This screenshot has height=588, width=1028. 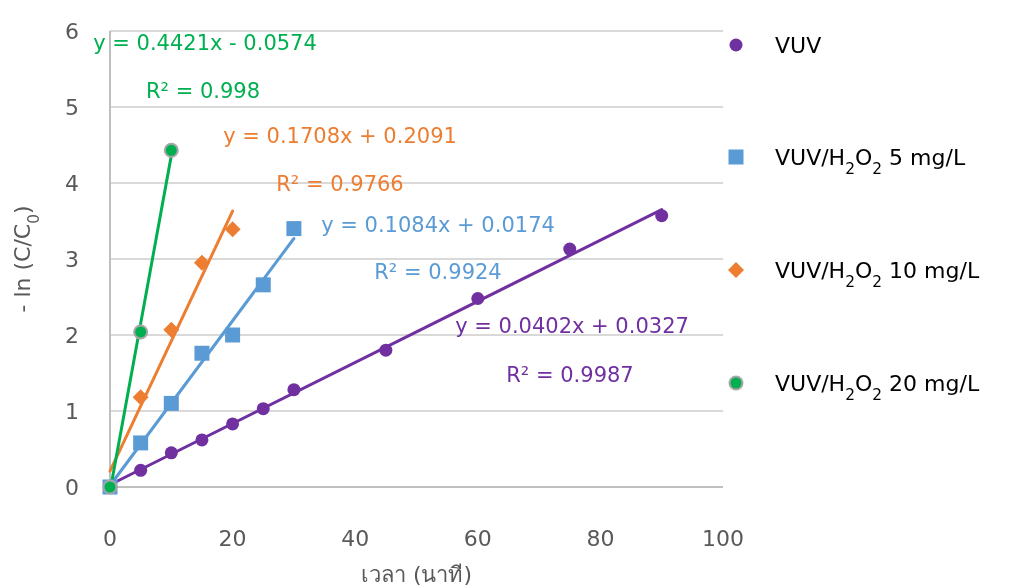 I want to click on y-tick-label: 4, so click(x=72, y=183).